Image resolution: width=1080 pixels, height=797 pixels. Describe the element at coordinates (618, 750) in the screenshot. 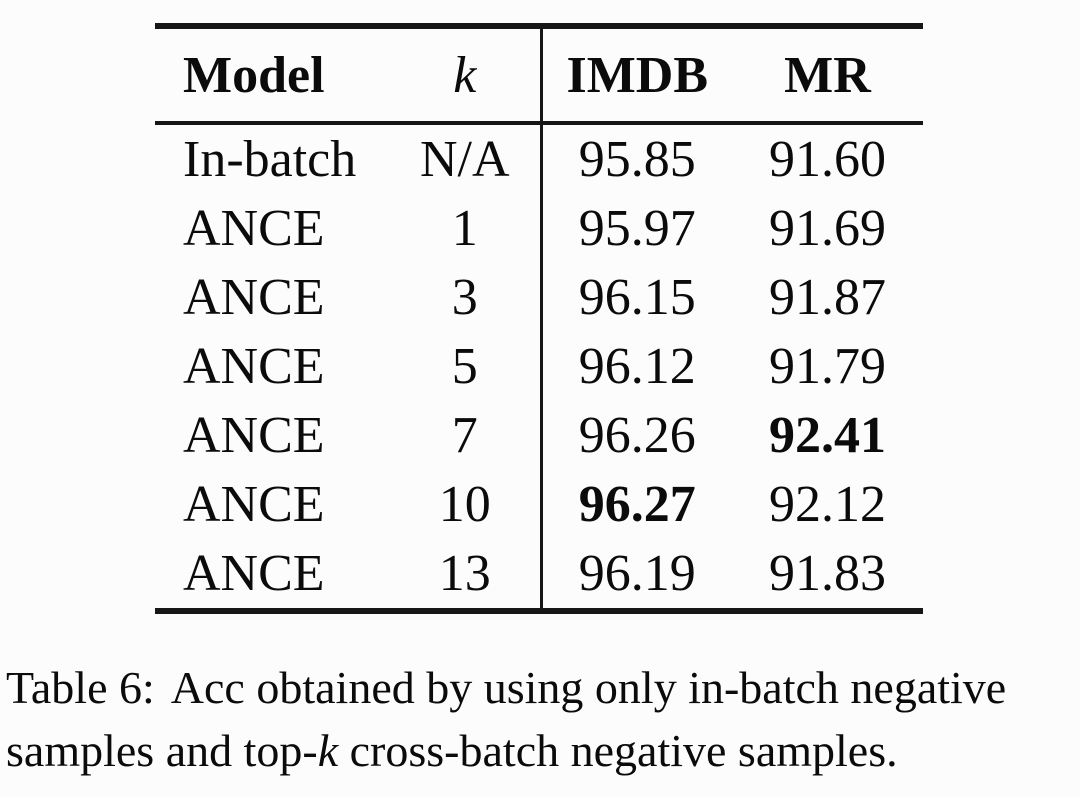

I see `caption-line2-after-k: cross-batch negative samples.` at that location.